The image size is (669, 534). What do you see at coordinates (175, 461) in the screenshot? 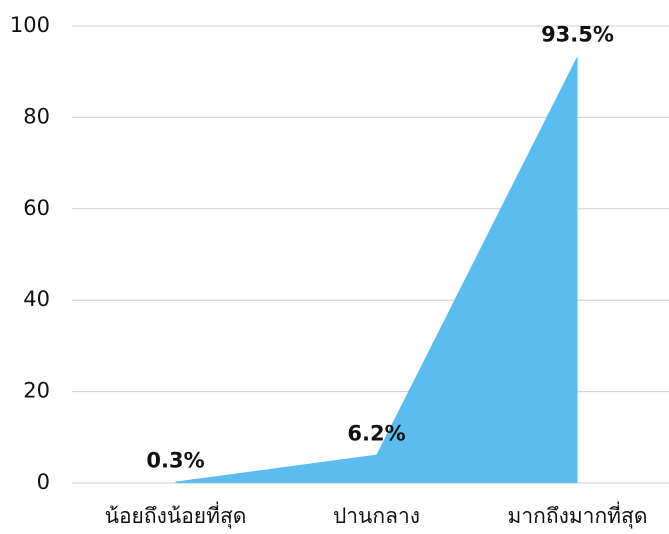
I see `data-label: 0.3%` at bounding box center [175, 461].